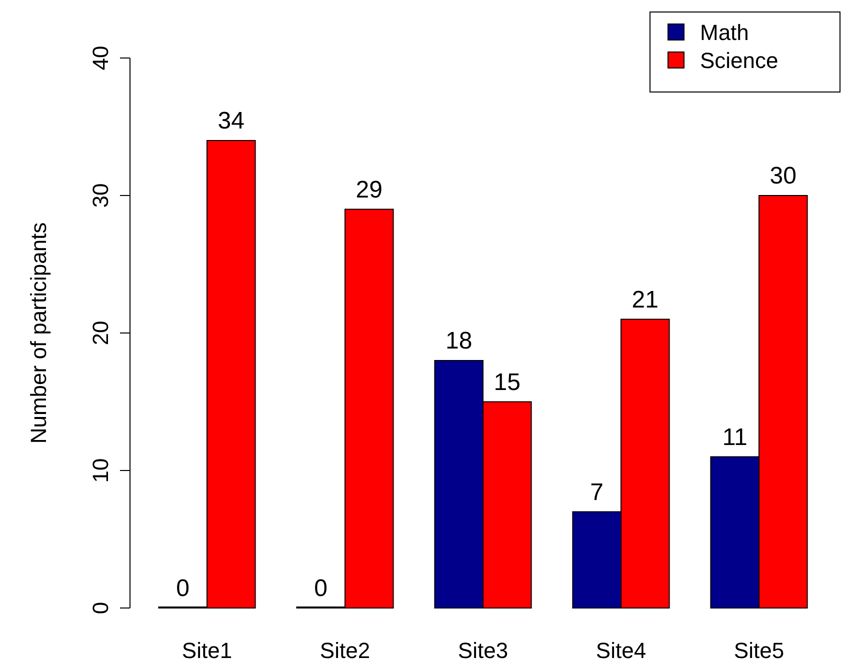 The image size is (850, 672). I want to click on y-axis-title: Number of participants, so click(38, 333).